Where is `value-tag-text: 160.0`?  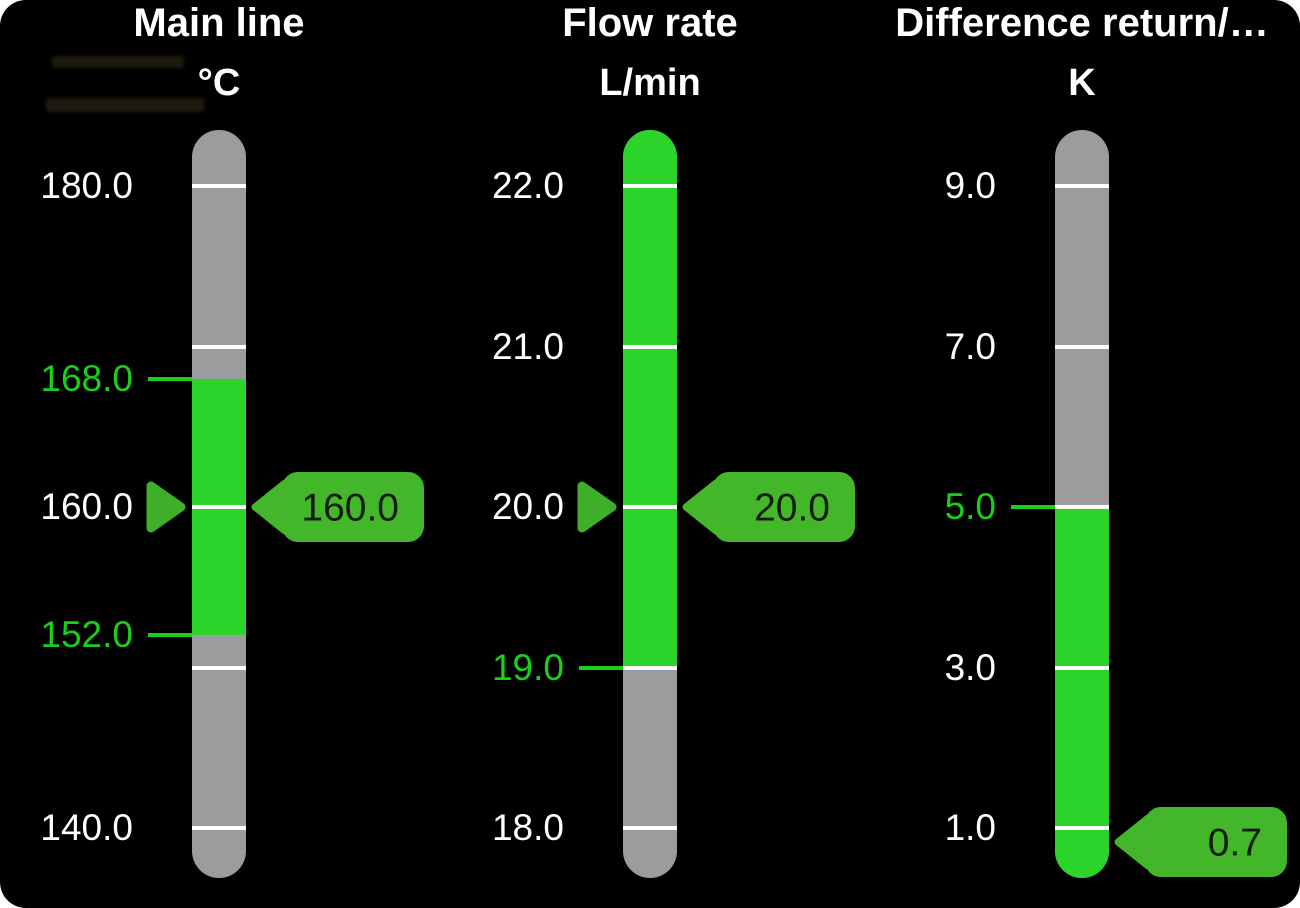
value-tag-text: 160.0 is located at coordinates (350, 508).